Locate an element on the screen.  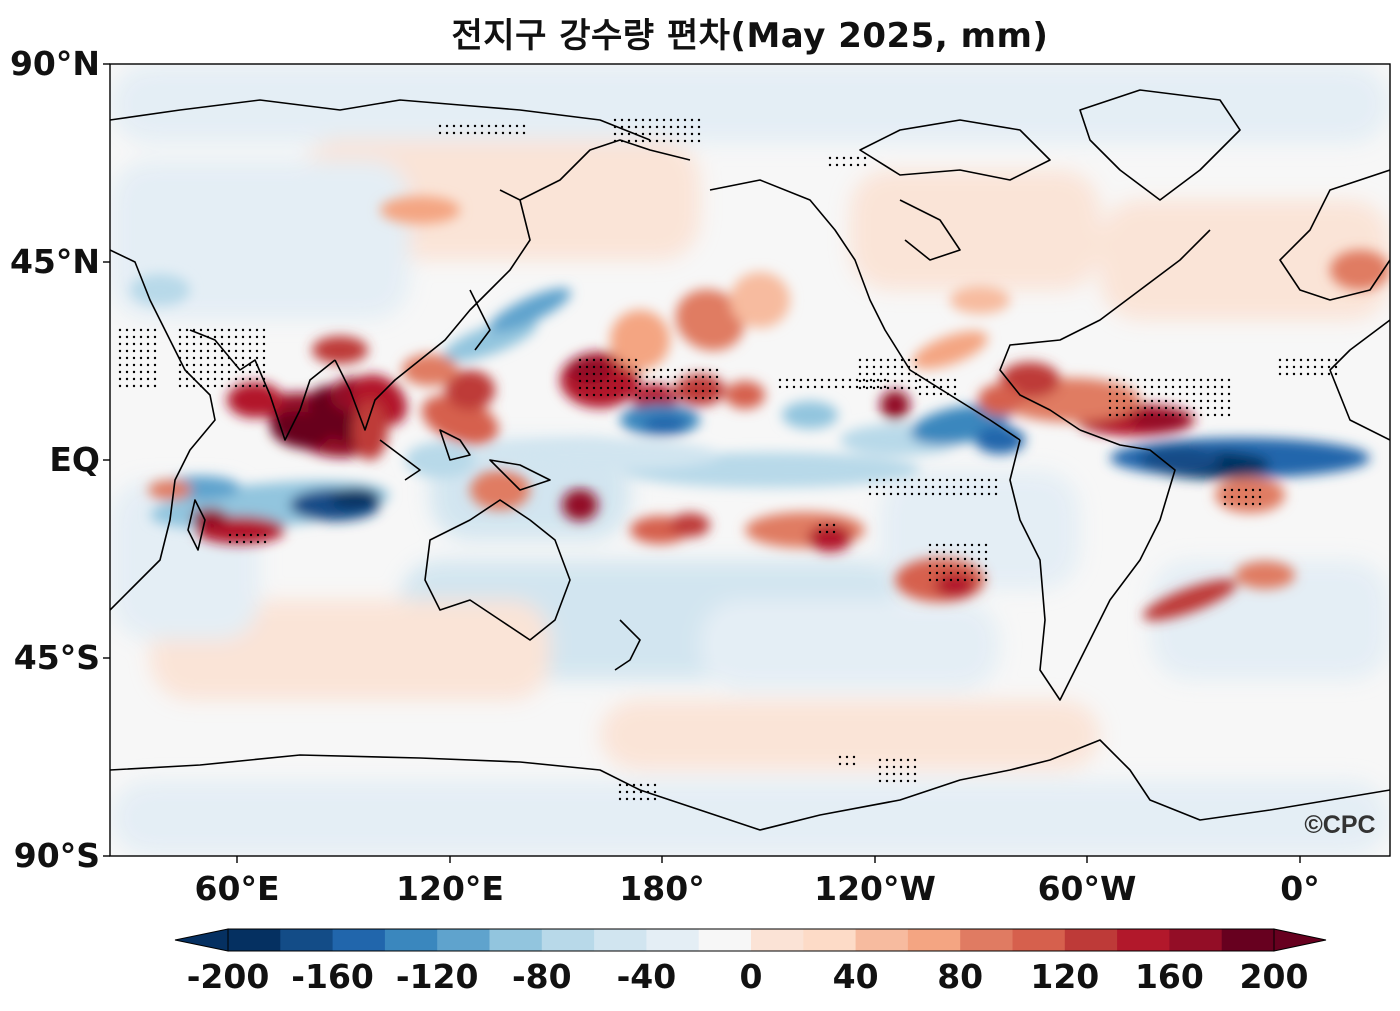
colorbar-tick-label: 200 is located at coordinates (1274, 976).